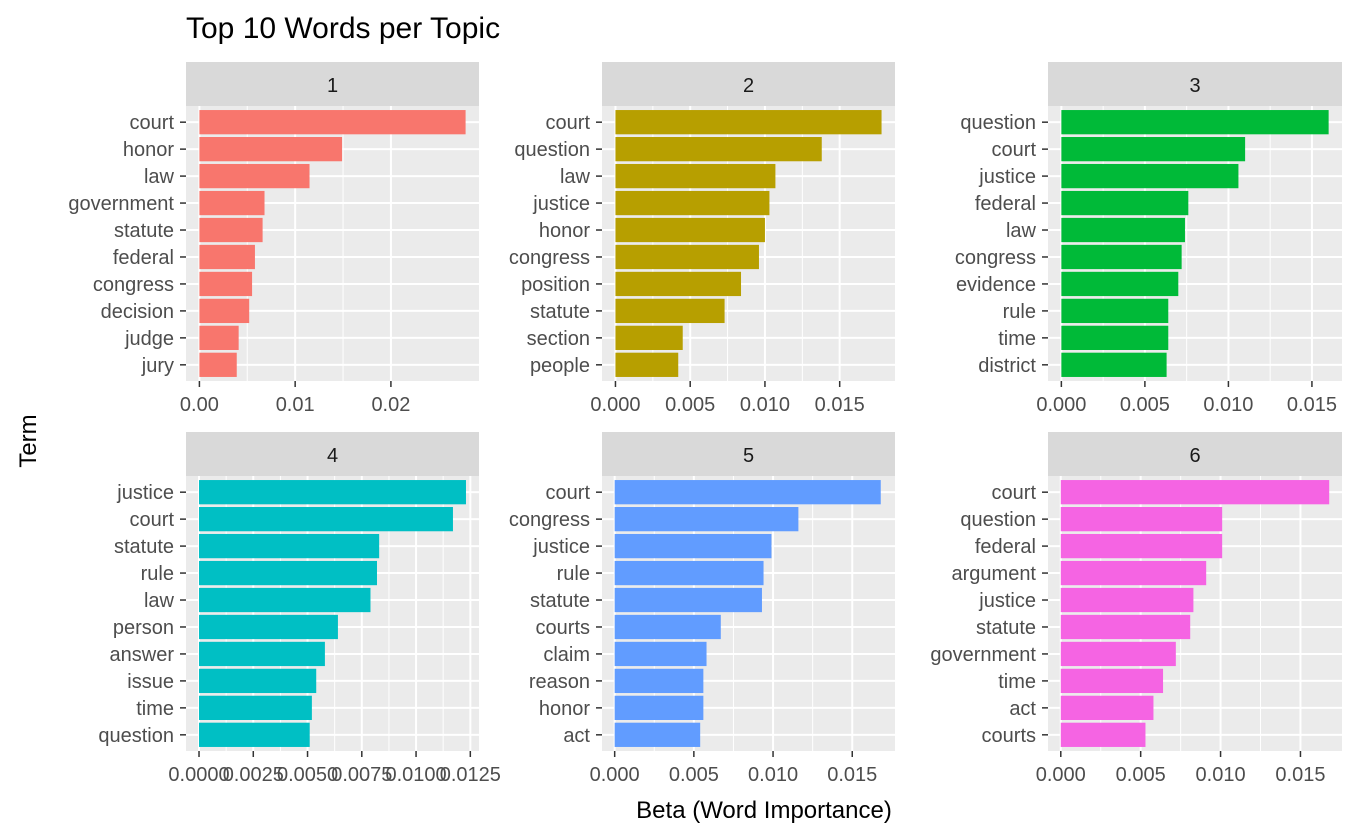 This screenshot has height=838, width=1356. What do you see at coordinates (1118, 654) in the screenshot?
I see `bar-government` at bounding box center [1118, 654].